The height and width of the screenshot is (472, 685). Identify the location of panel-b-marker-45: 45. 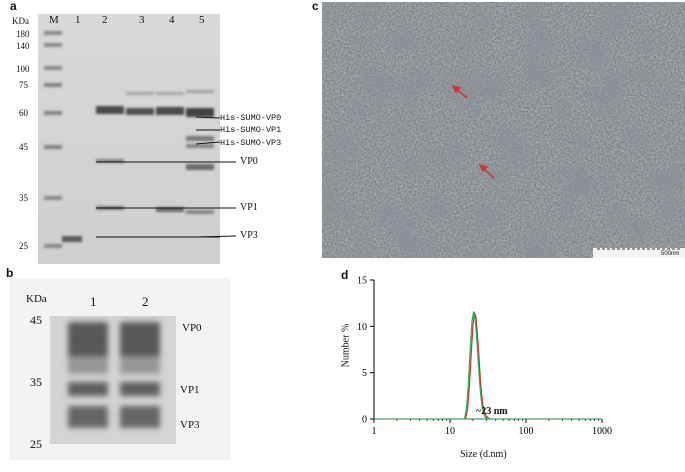
(36, 320).